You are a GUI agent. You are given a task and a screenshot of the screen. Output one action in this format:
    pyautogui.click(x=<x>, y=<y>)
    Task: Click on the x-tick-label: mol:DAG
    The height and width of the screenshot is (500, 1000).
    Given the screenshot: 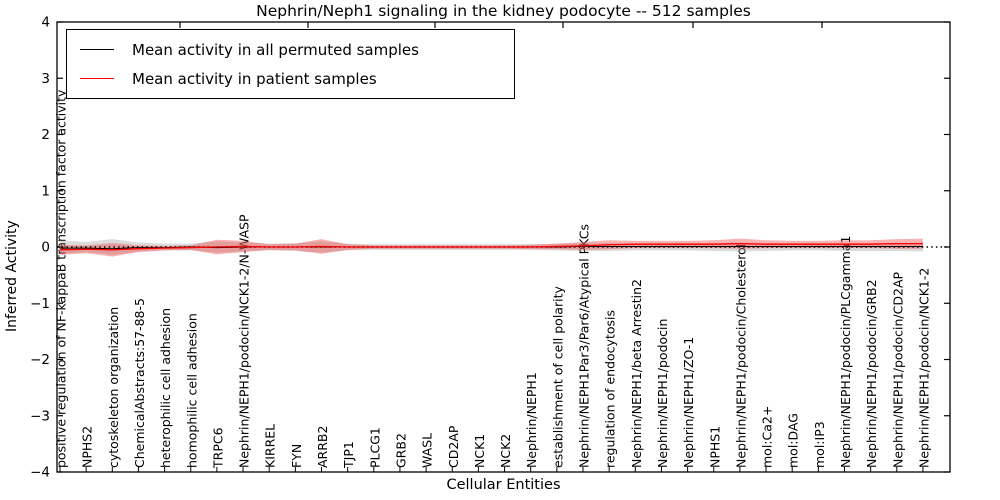 What is the action you would take?
    pyautogui.click(x=793, y=440)
    